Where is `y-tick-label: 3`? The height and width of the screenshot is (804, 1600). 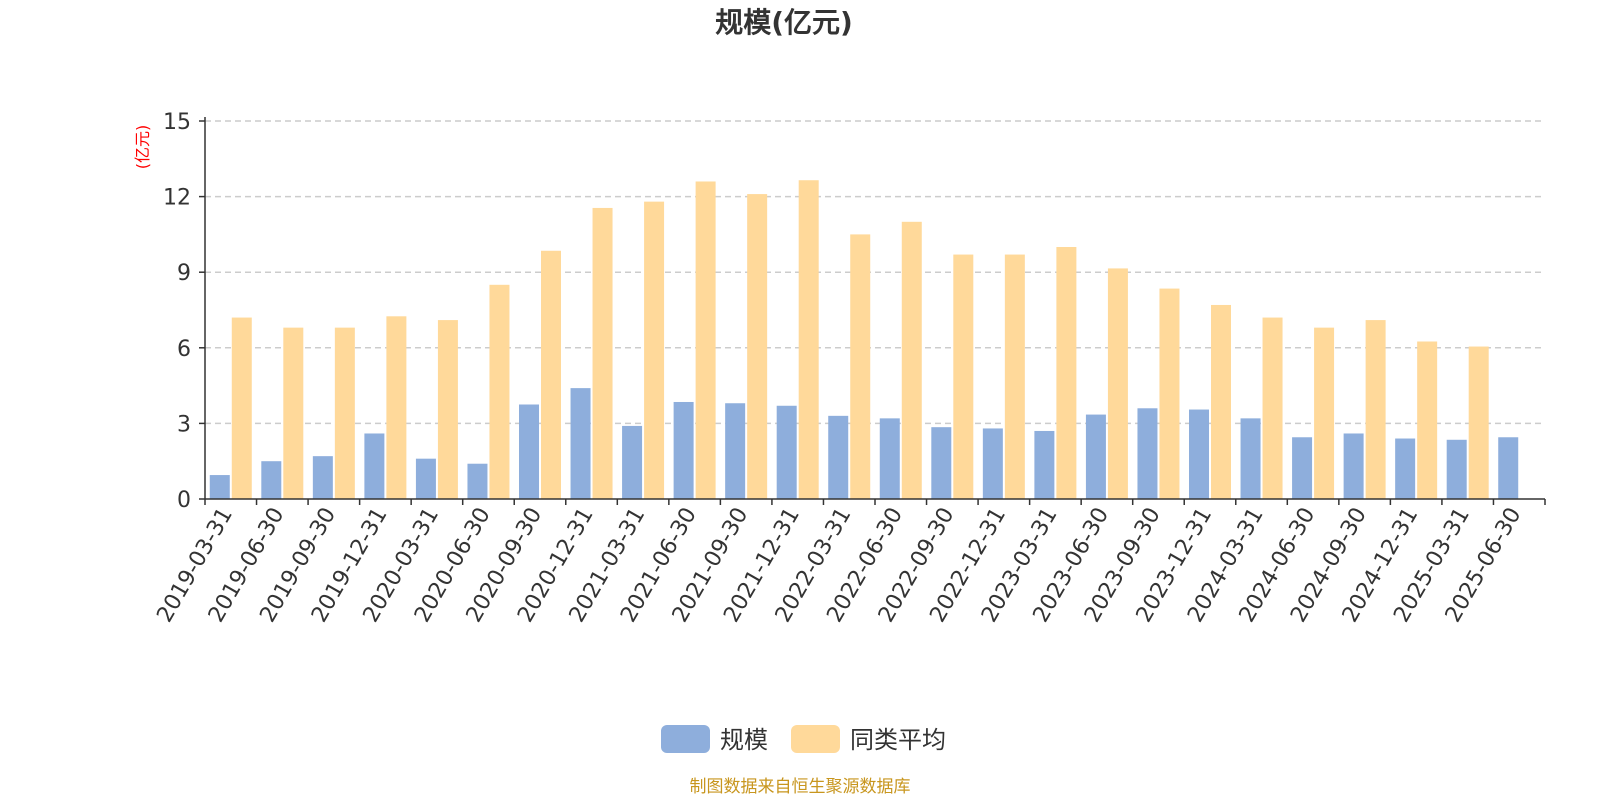 y-tick-label: 3 is located at coordinates (184, 424).